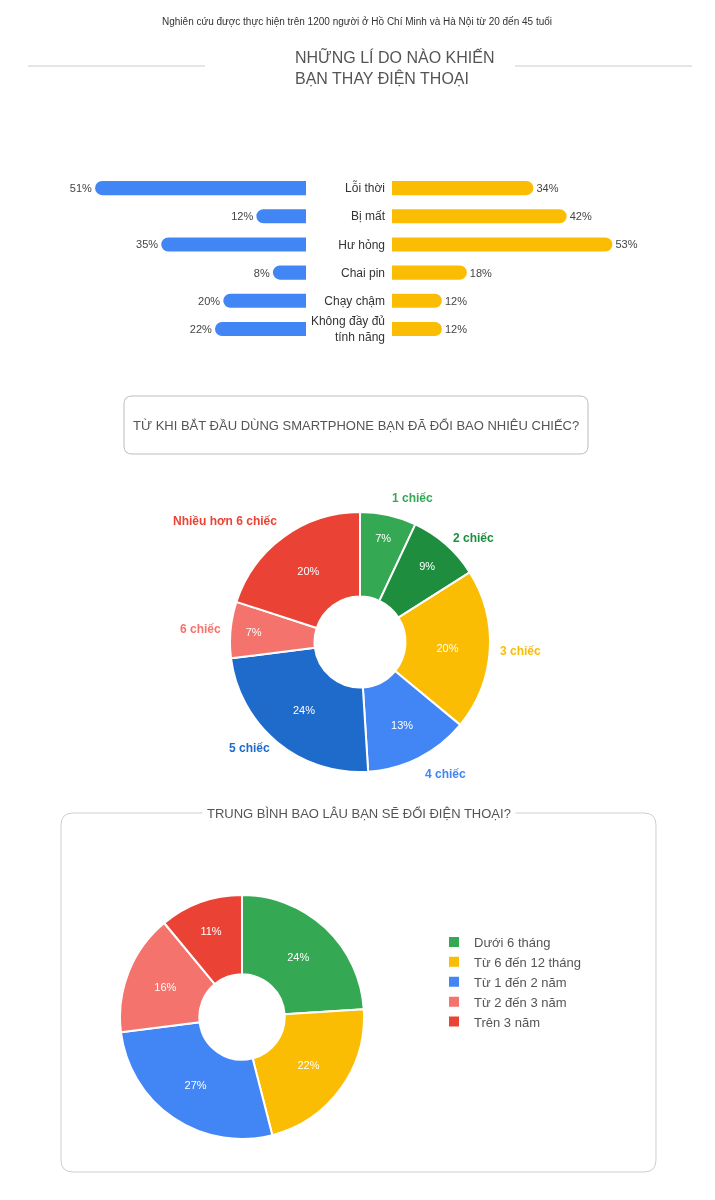  What do you see at coordinates (354, 300) in the screenshot?
I see `y-tick-label: Chạy chậm` at bounding box center [354, 300].